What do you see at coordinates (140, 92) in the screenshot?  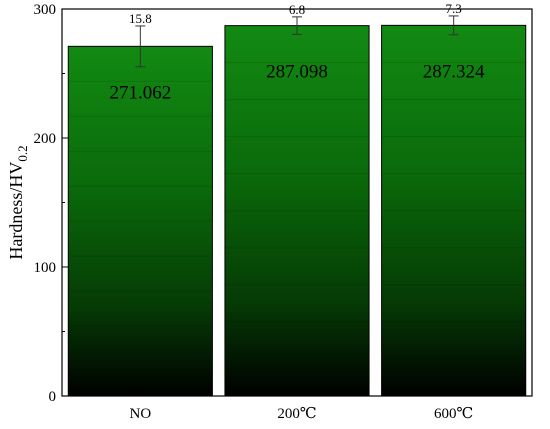 I see `value-label-0: 271.062` at bounding box center [140, 92].